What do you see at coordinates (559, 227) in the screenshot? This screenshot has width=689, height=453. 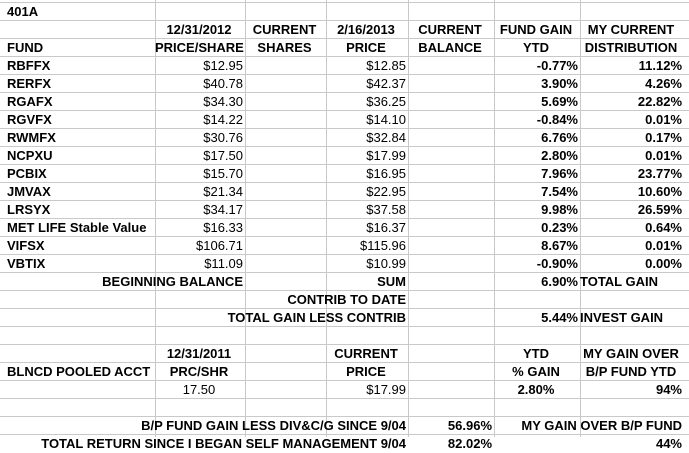 I see `fund-ytd: 0.23%` at bounding box center [559, 227].